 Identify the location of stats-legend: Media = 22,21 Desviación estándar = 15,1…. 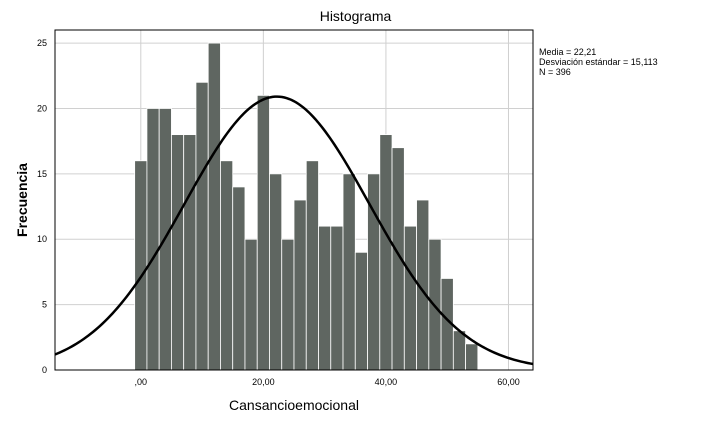
(598, 62).